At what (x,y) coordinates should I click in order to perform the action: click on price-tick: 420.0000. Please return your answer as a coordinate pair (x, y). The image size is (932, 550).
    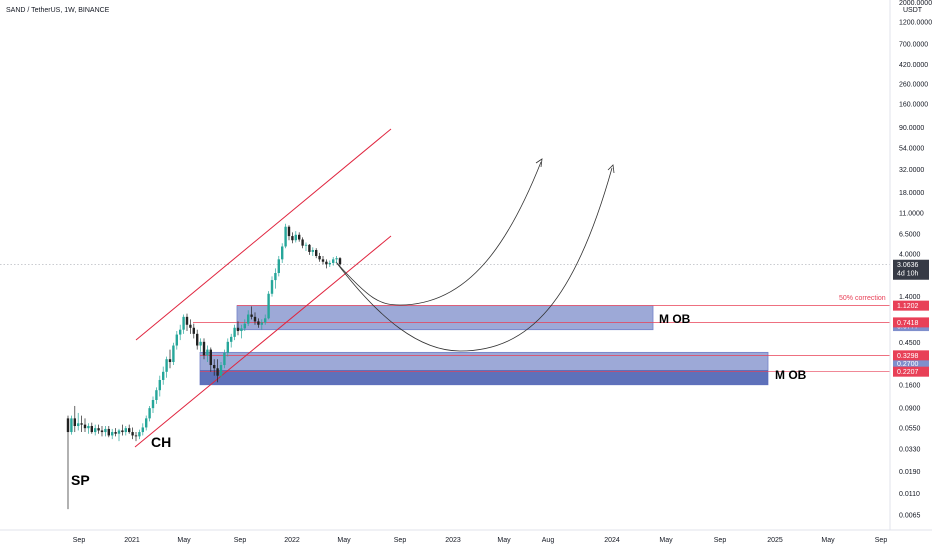
    Looking at the image, I should click on (913, 65).